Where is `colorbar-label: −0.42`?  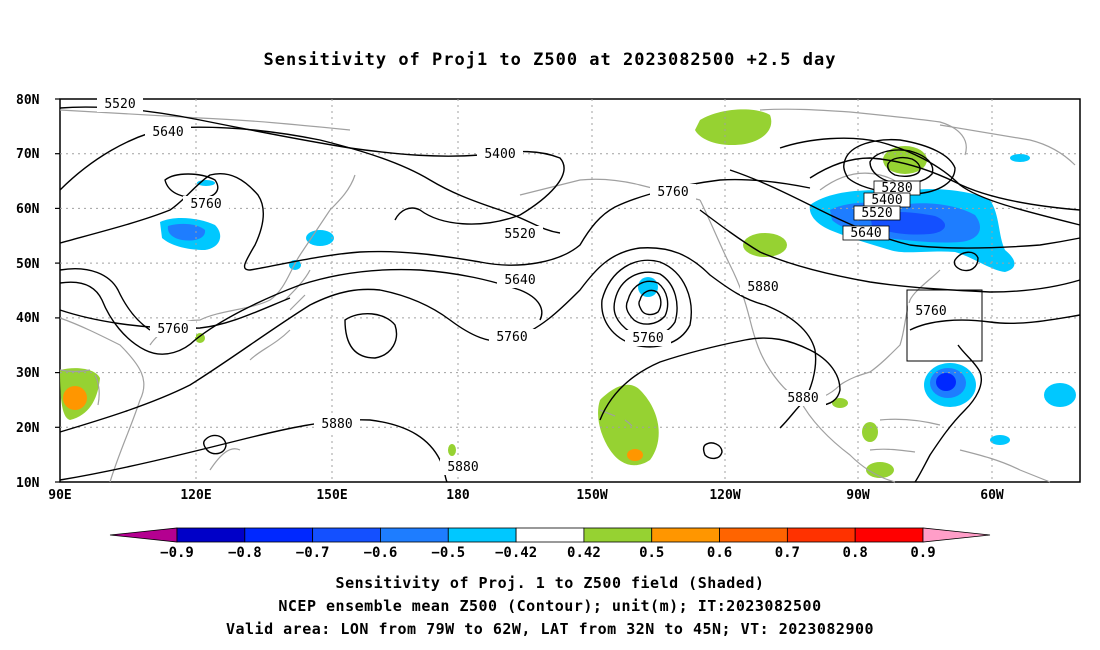 colorbar-label: −0.42 is located at coordinates (516, 553).